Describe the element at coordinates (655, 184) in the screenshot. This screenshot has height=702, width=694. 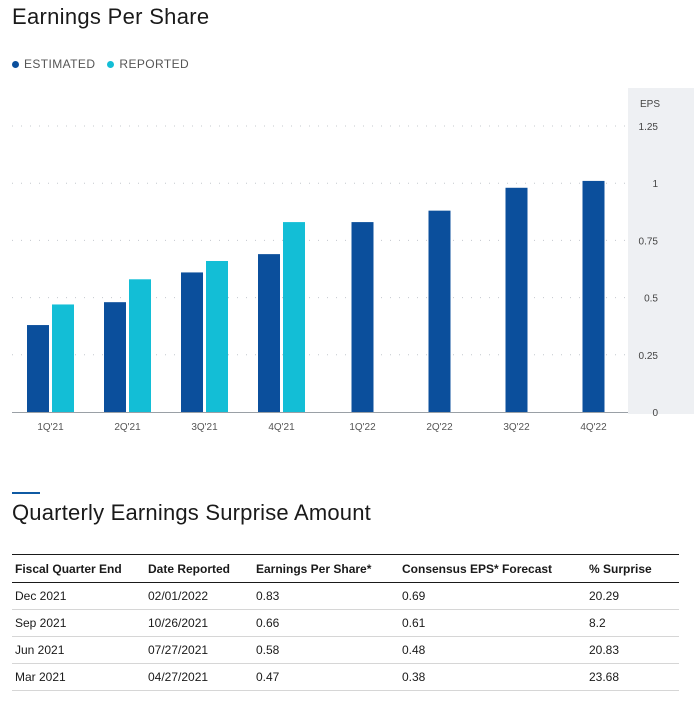
I see `y-tick-label: 1` at that location.